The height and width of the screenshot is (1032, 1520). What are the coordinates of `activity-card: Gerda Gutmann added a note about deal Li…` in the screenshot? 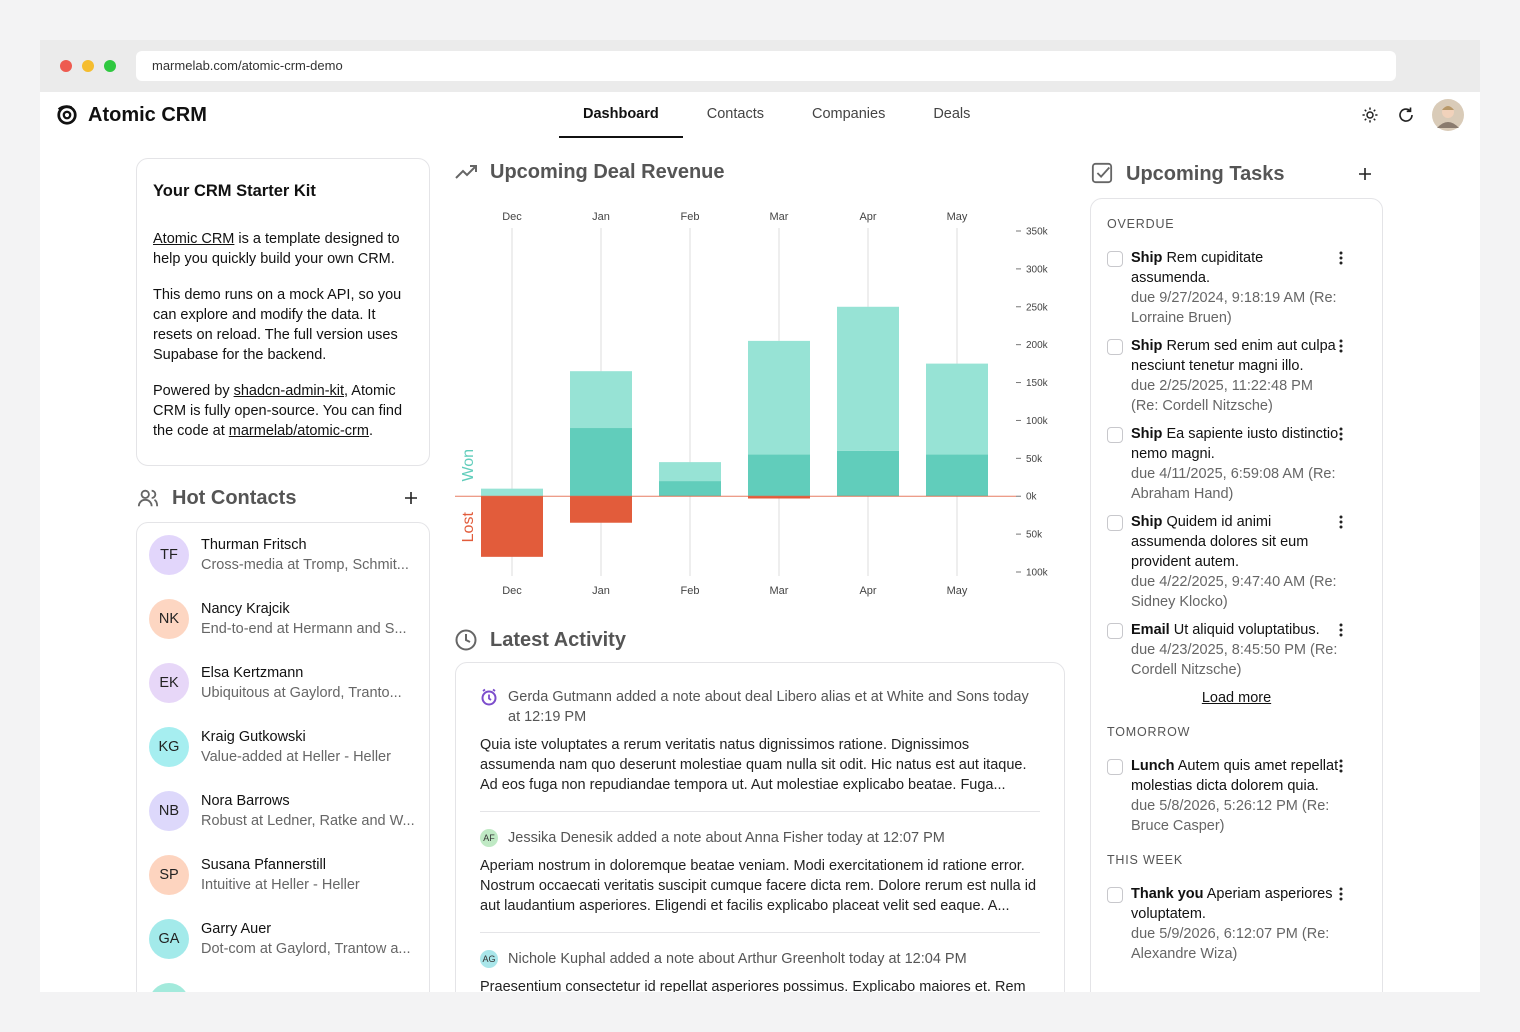 It's located at (760, 827).